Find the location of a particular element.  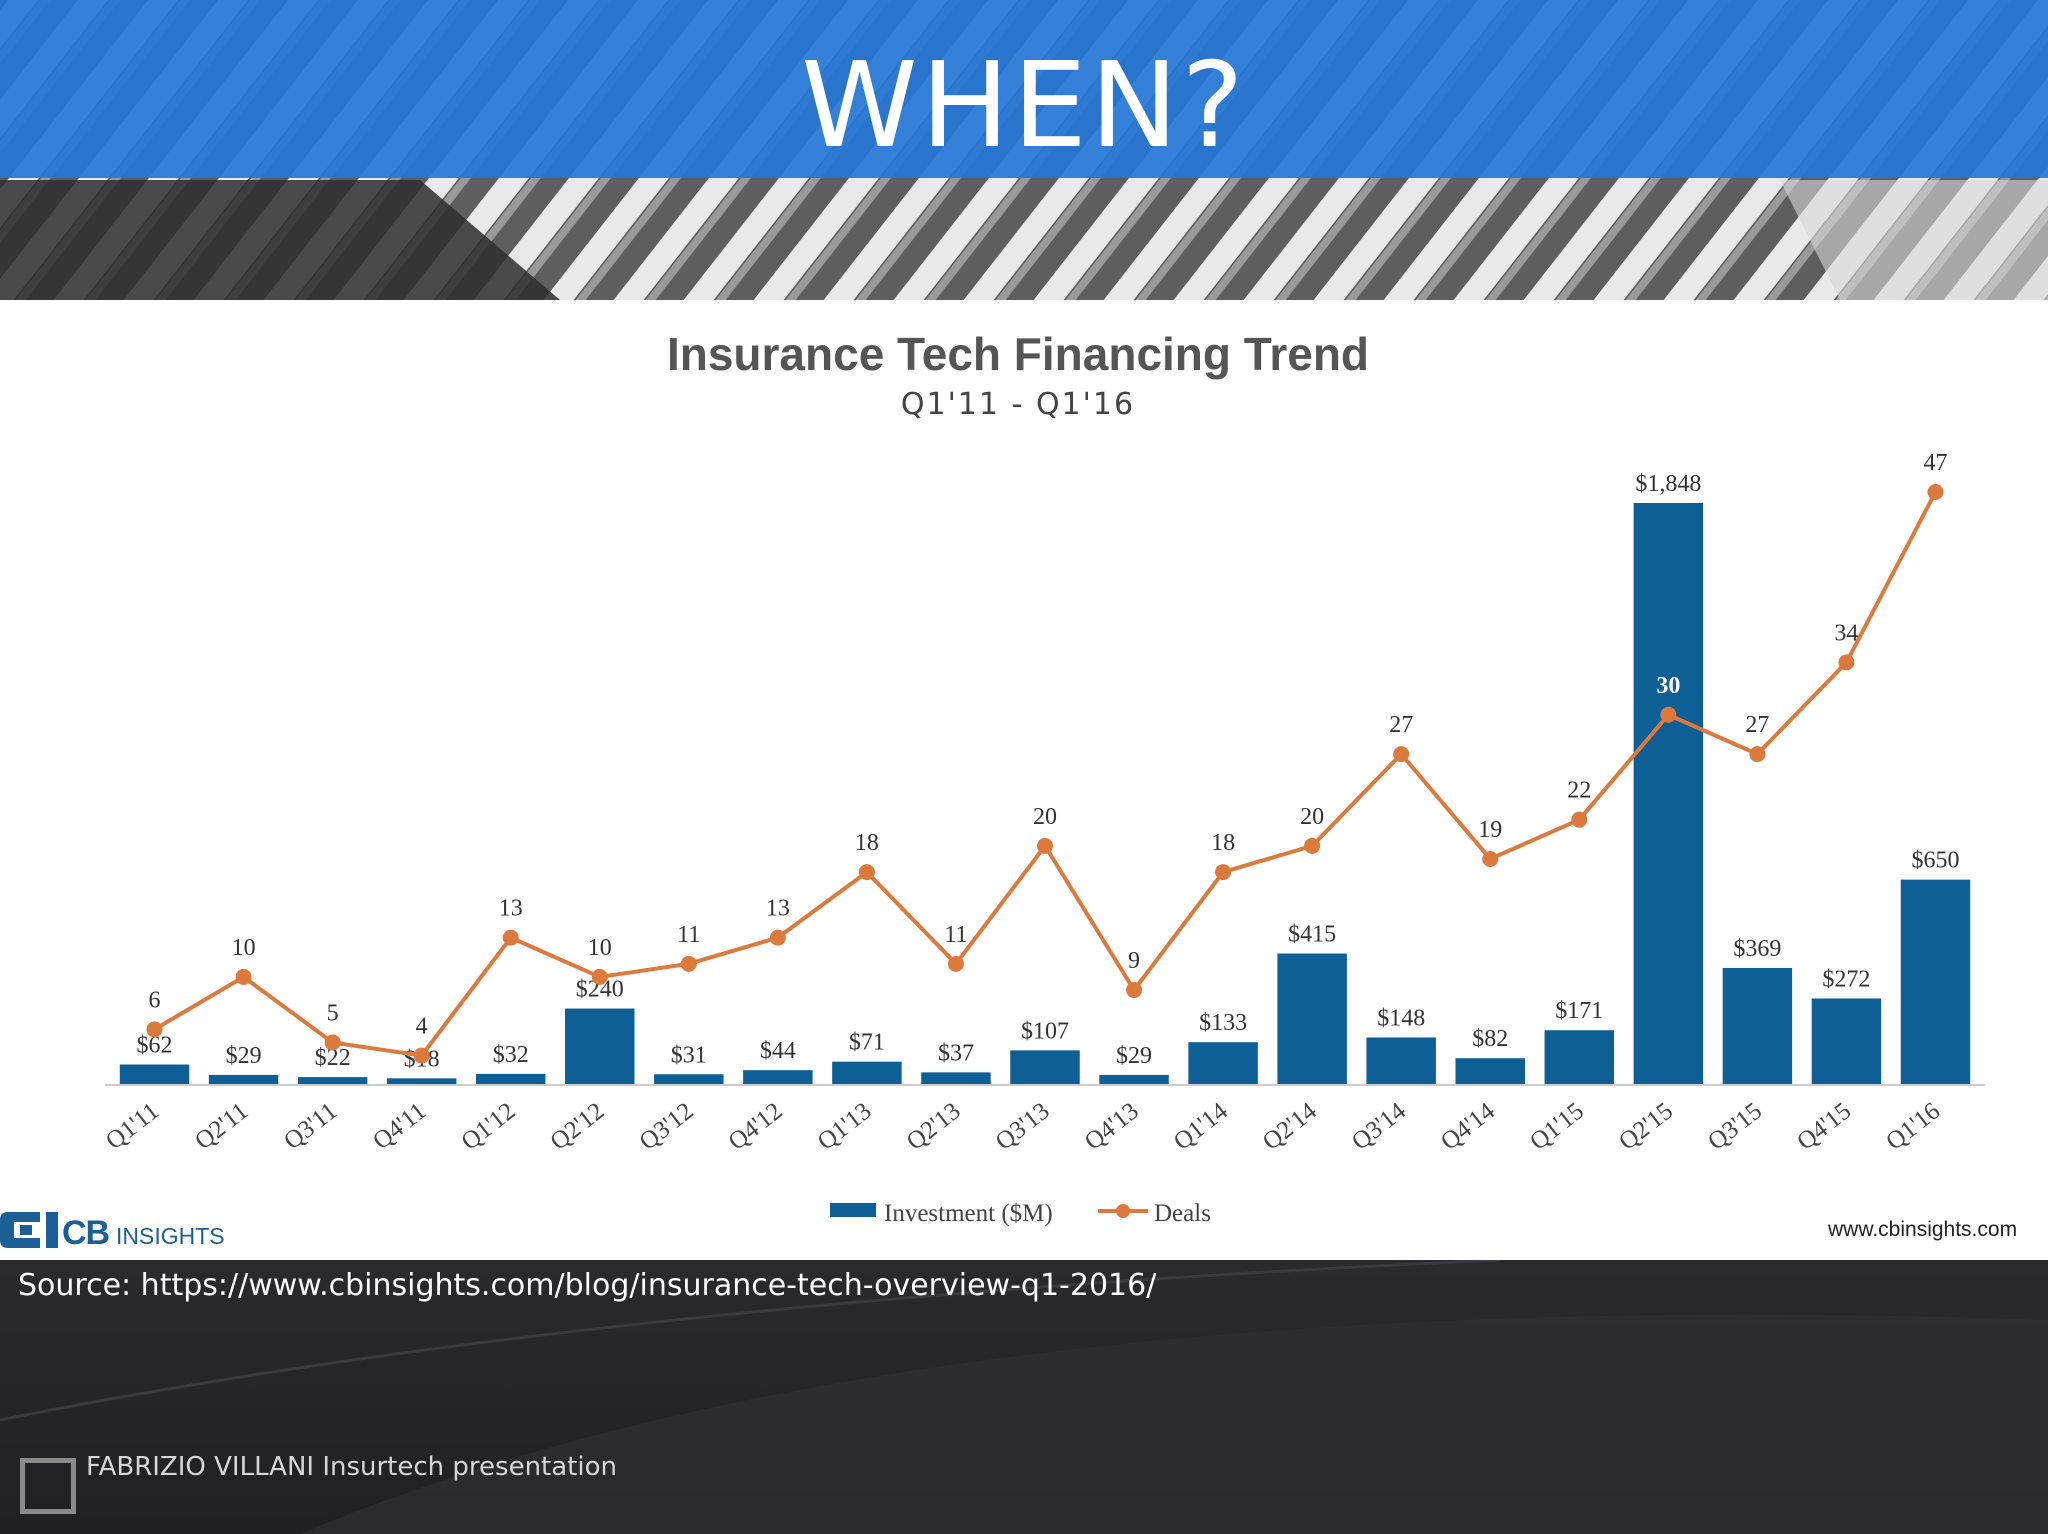

x-tick-label: Q1'14 is located at coordinates (1201, 1126).